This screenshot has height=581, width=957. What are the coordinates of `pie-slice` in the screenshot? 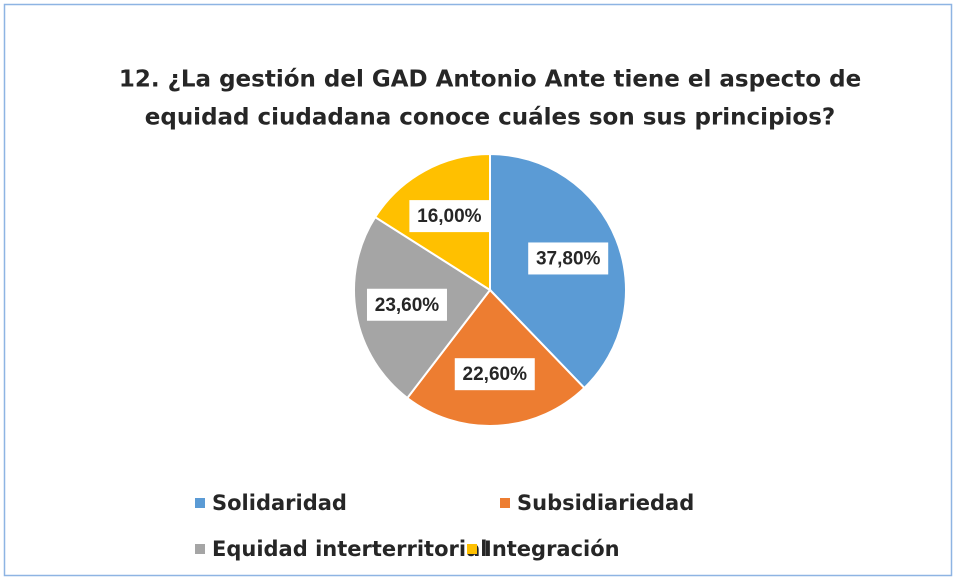 It's located at (495, 357).